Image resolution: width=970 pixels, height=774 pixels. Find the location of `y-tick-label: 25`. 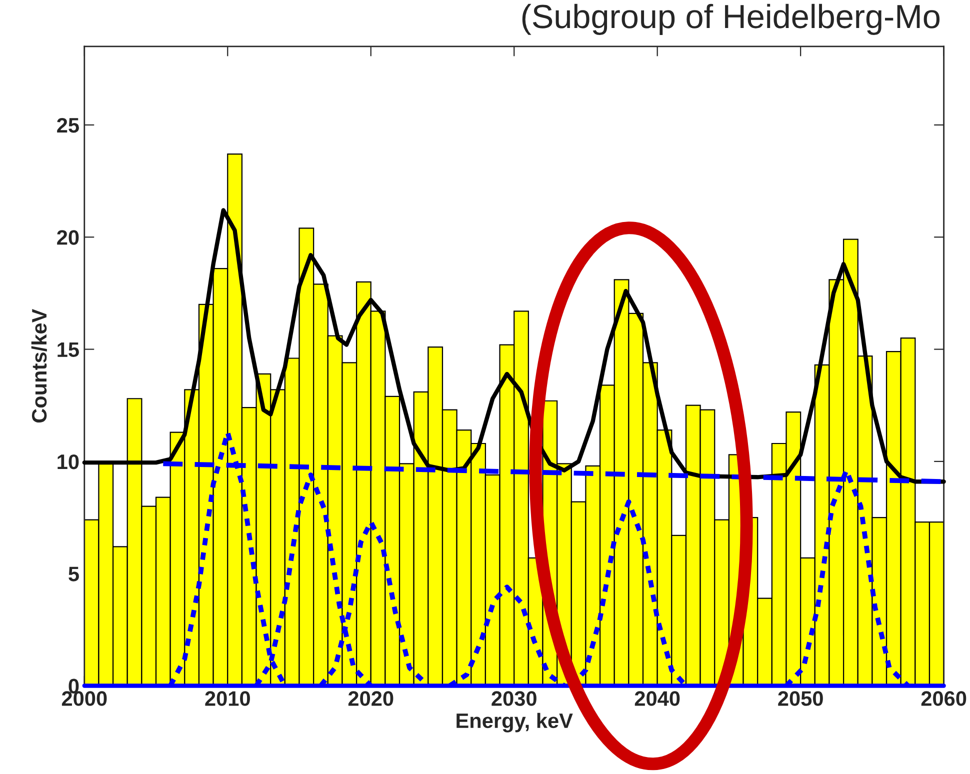

y-tick-label: 25 is located at coordinates (68, 125).